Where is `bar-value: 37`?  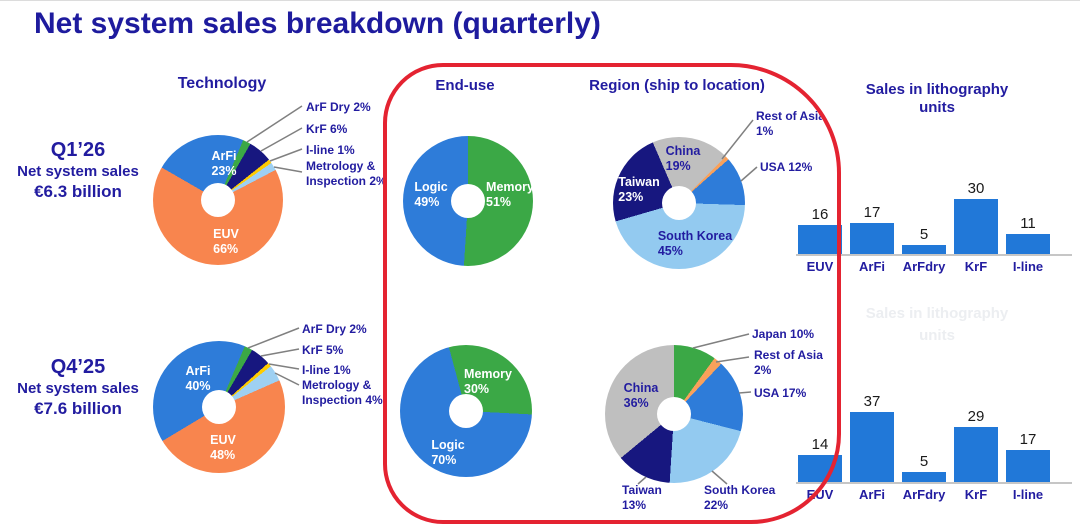 bar-value: 37 is located at coordinates (872, 401).